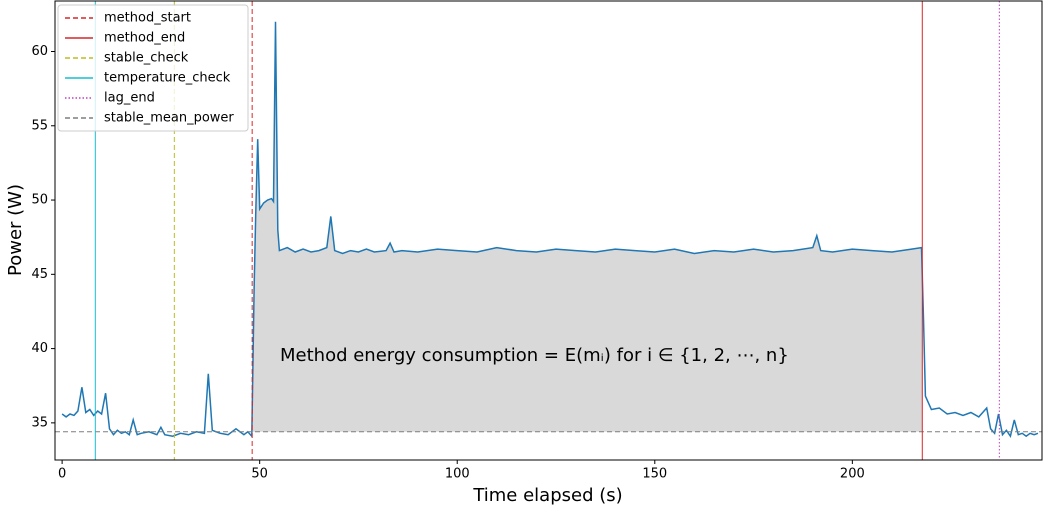 The height and width of the screenshot is (514, 1045). Describe the element at coordinates (457, 474) in the screenshot. I see `x-tick-label: 100` at that location.